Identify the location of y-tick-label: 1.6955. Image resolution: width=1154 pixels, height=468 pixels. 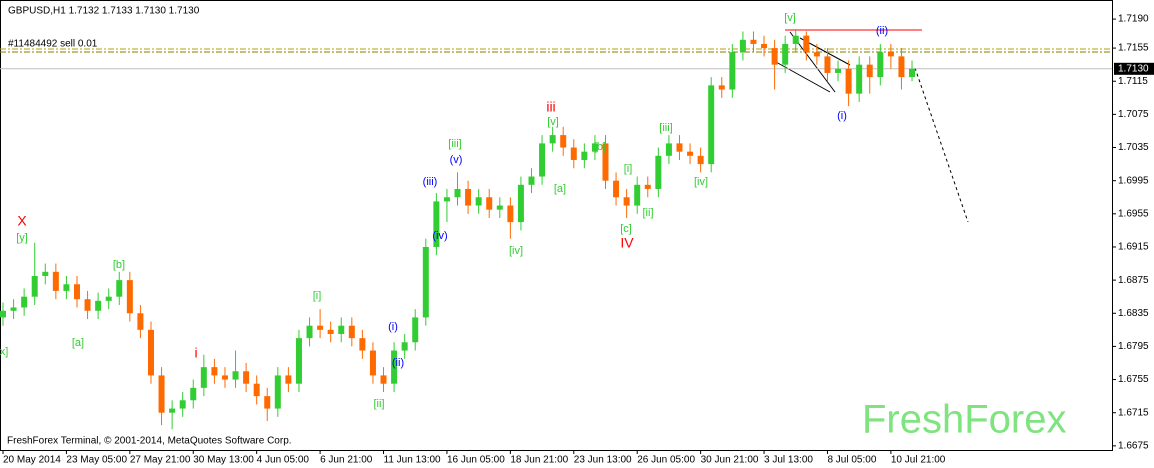
(1133, 213).